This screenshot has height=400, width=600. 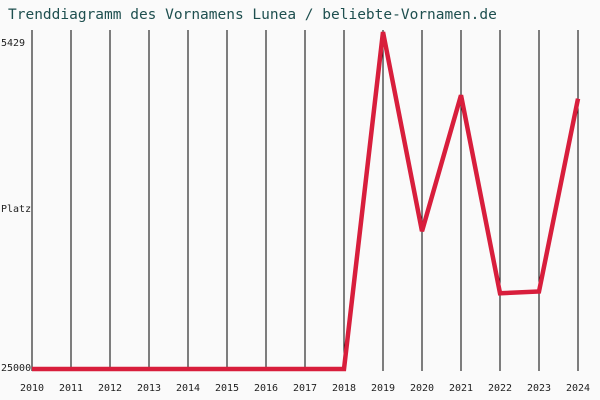 What do you see at coordinates (32, 388) in the screenshot?
I see `x-tick-label-2010: 2010` at bounding box center [32, 388].